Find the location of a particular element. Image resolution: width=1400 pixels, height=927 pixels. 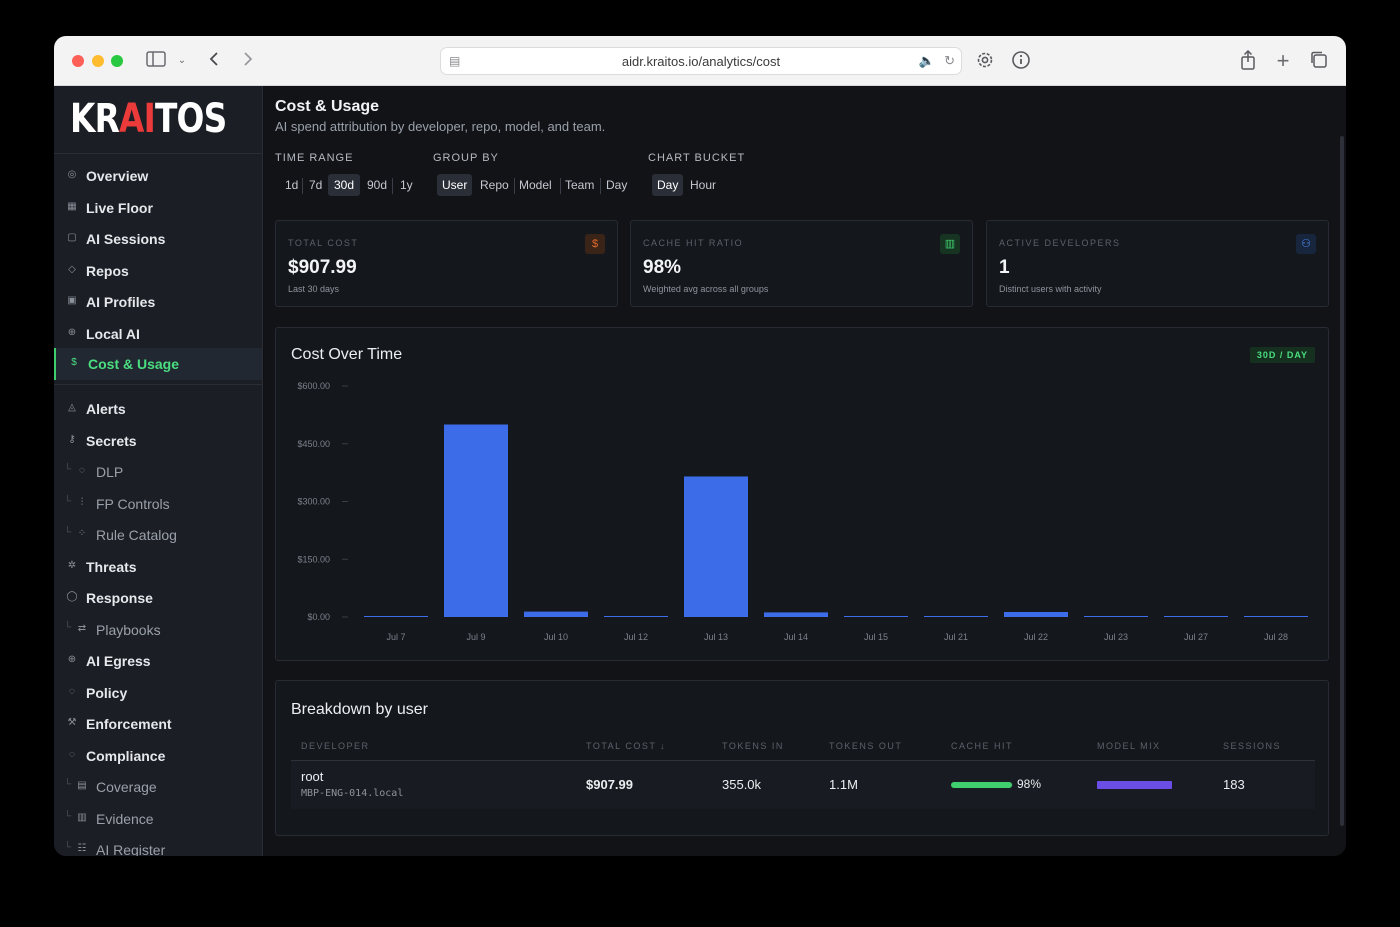

sidebar-item-playbooks: └ ⇄ Playbooks is located at coordinates (158, 630).